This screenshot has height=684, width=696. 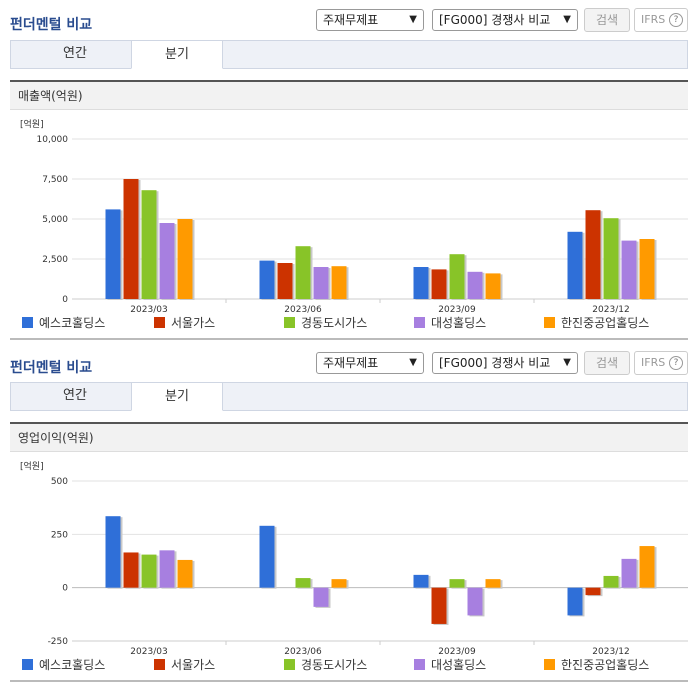 I want to click on y-axis-label: [억원], so click(x=32, y=124).